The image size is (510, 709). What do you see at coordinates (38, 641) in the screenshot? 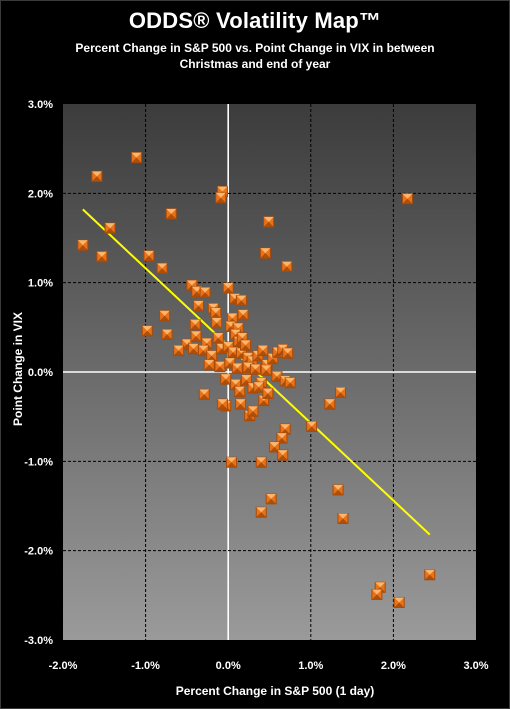
I see `y-tick-label: -3.0%` at bounding box center [38, 641].